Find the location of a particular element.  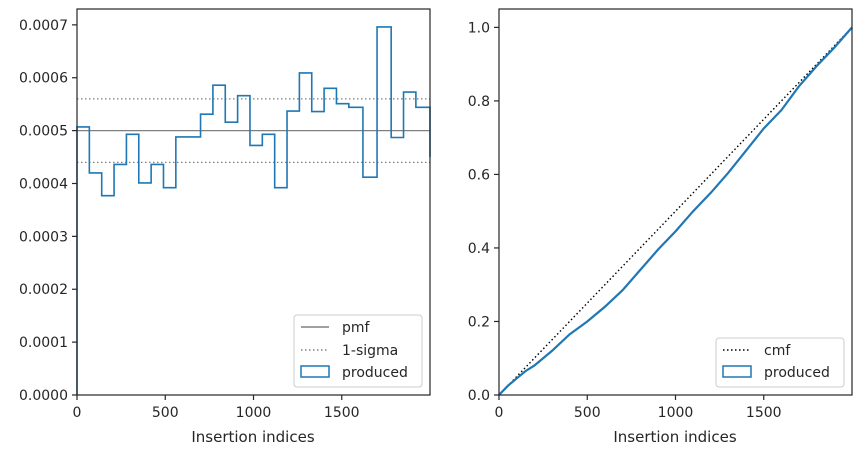

left-y-tick-label: 0.0003 is located at coordinates (43, 237).